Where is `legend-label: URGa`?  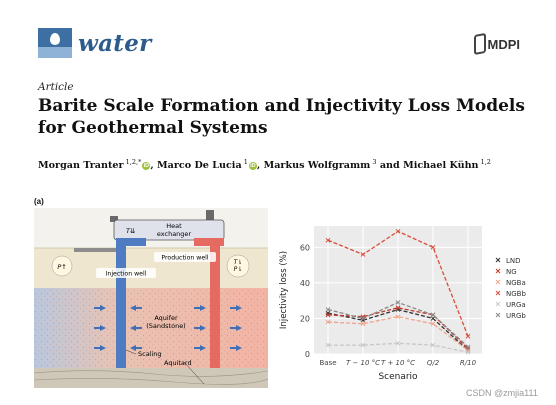 legend-label: URGa is located at coordinates (516, 305).